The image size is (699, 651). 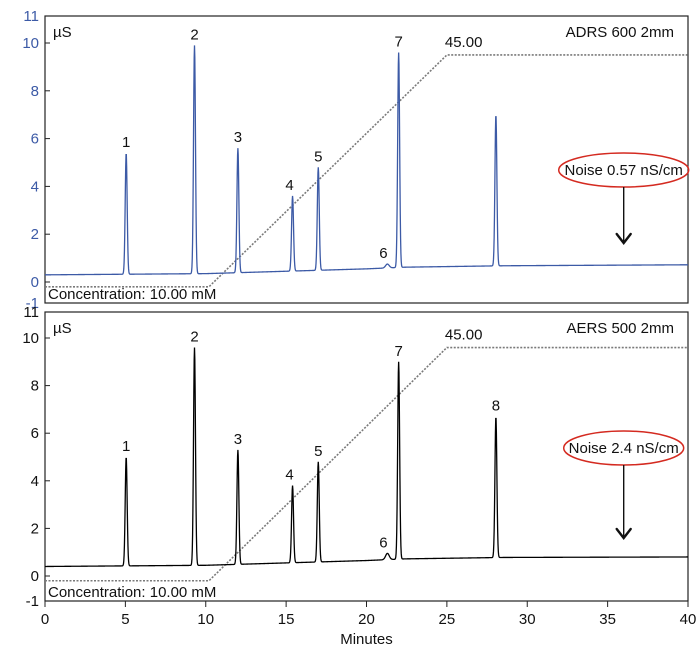 What do you see at coordinates (620, 328) in the screenshot?
I see `instrument-label: AERS 500 2mm` at bounding box center [620, 328].